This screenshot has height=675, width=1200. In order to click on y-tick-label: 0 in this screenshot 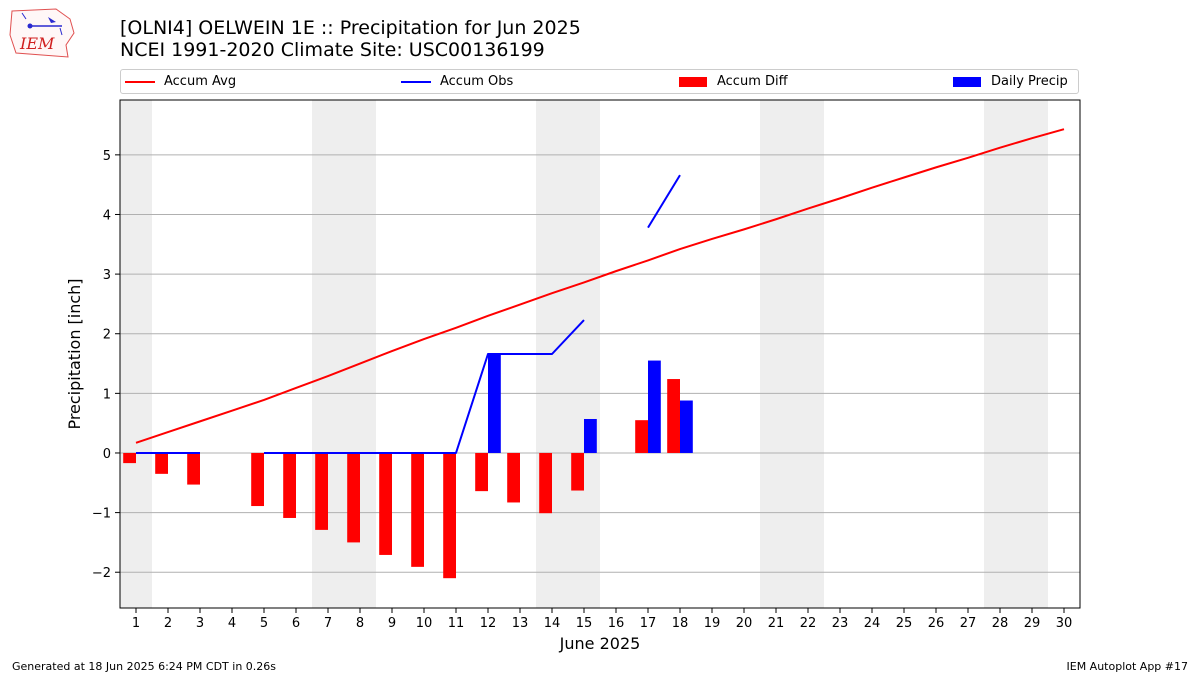, I will do `click(107, 454)`.